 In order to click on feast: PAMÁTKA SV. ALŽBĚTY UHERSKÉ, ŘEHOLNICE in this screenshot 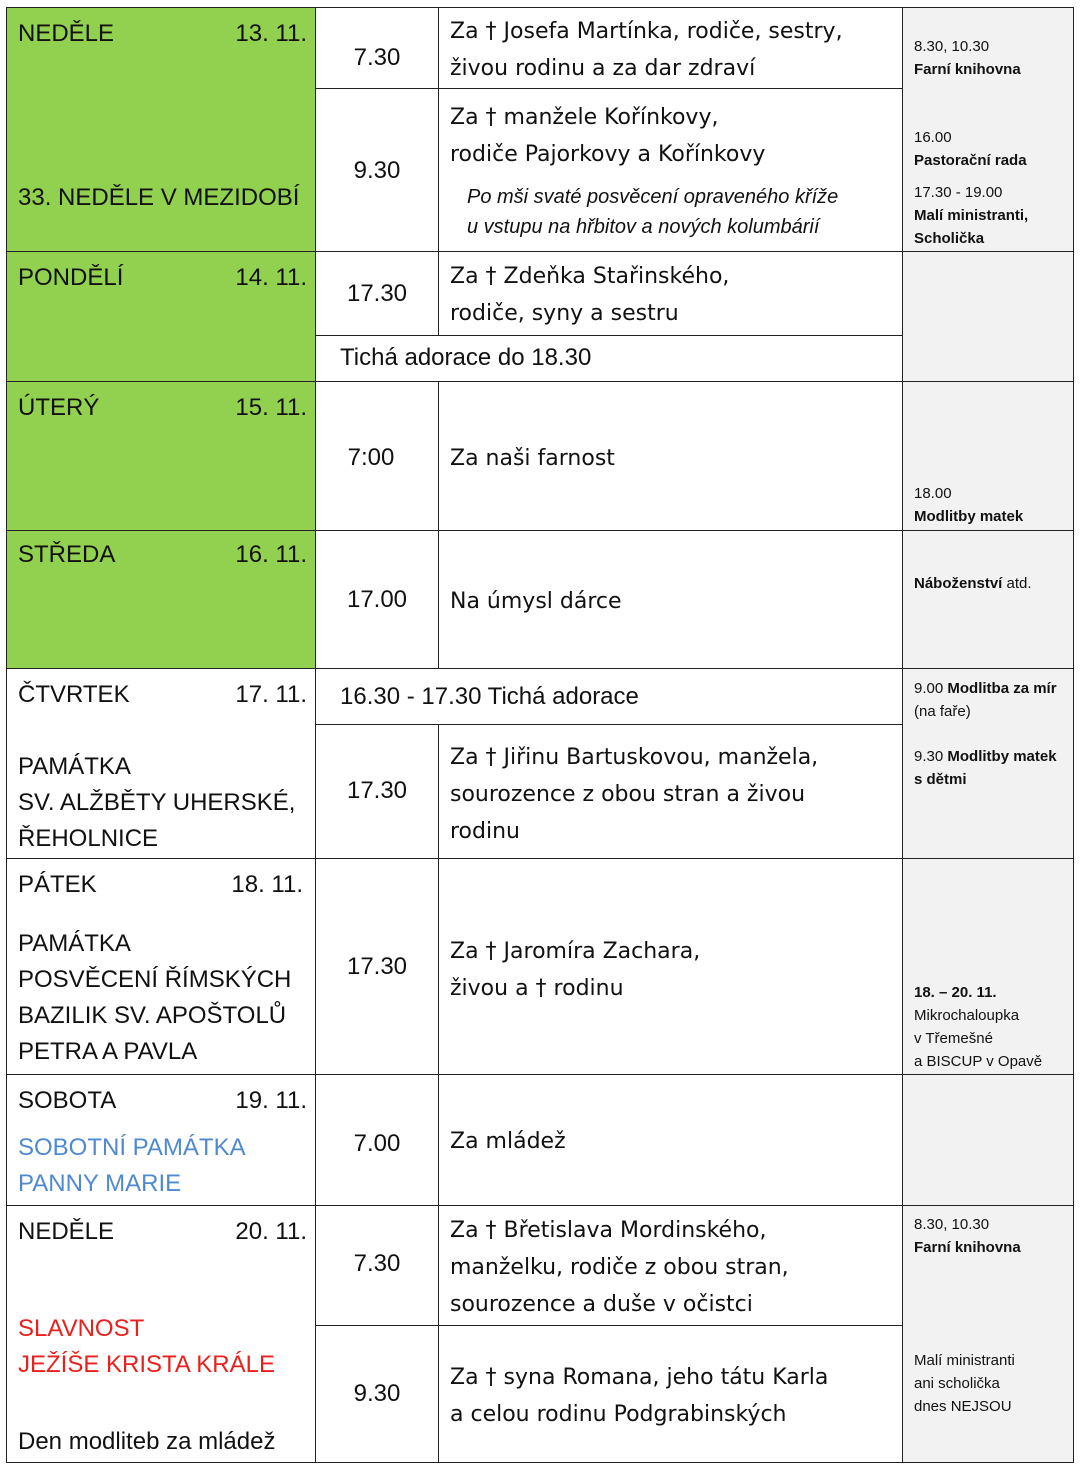, I will do `click(157, 802)`.